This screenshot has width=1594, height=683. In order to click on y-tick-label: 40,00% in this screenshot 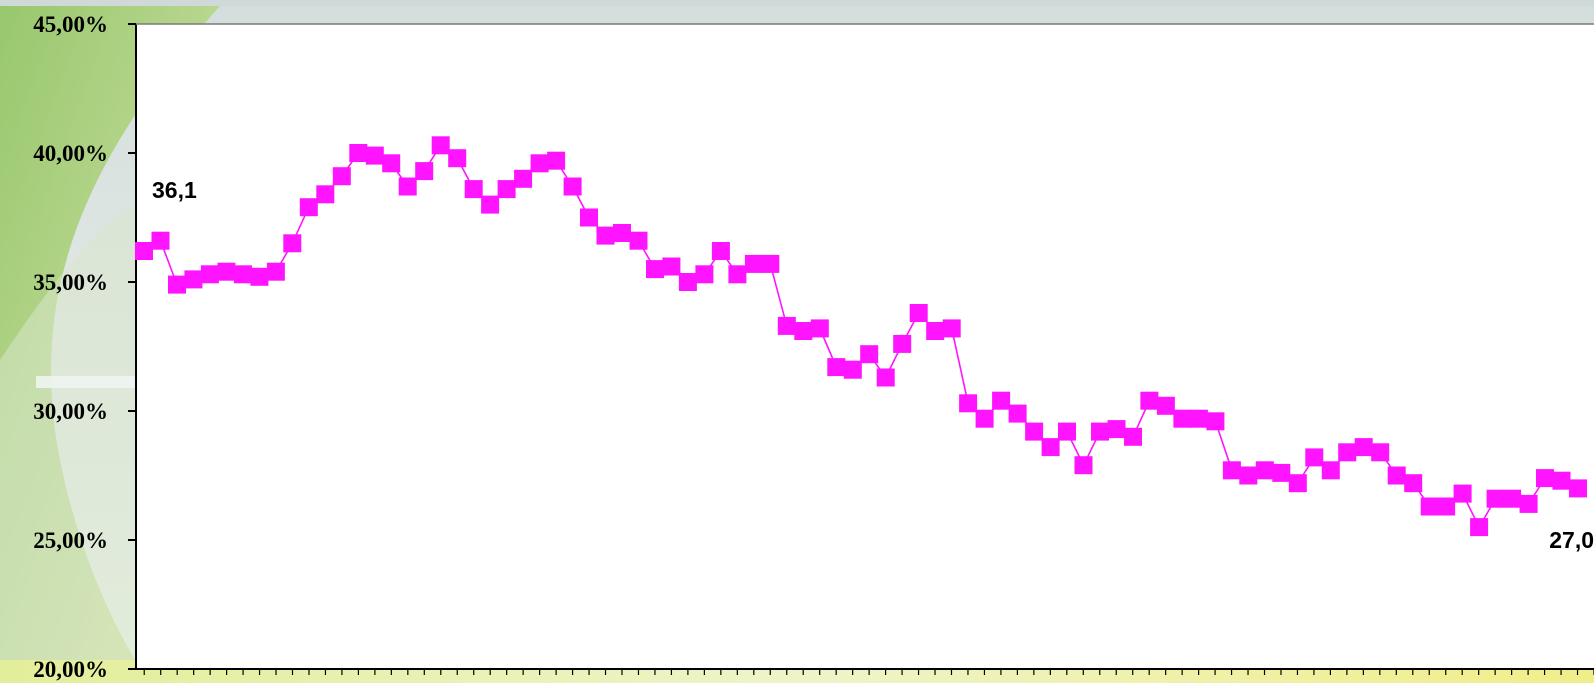, I will do `click(70, 153)`.